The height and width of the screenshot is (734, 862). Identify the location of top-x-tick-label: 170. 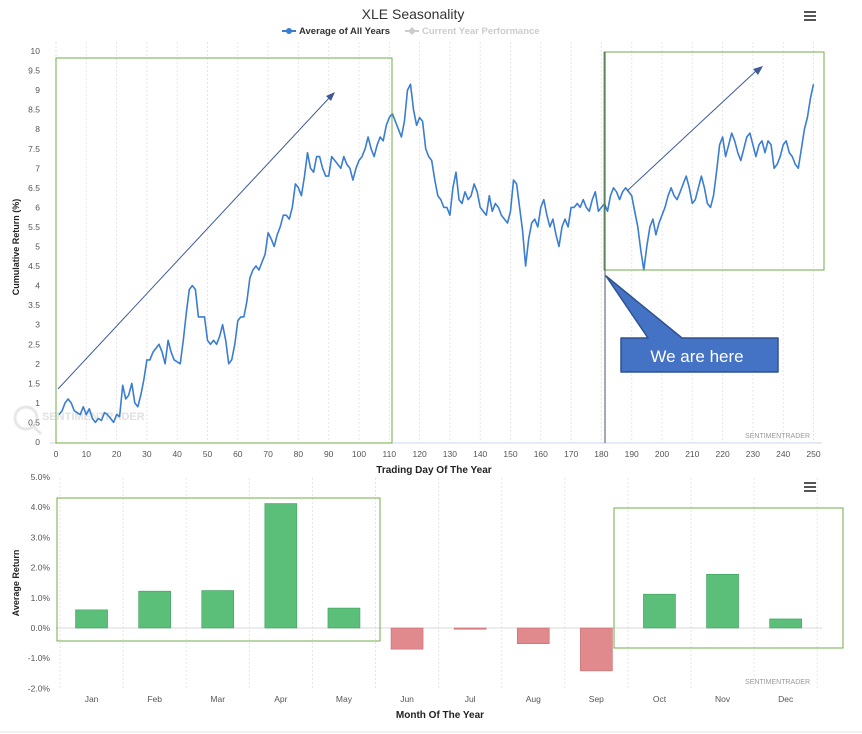
(571, 454).